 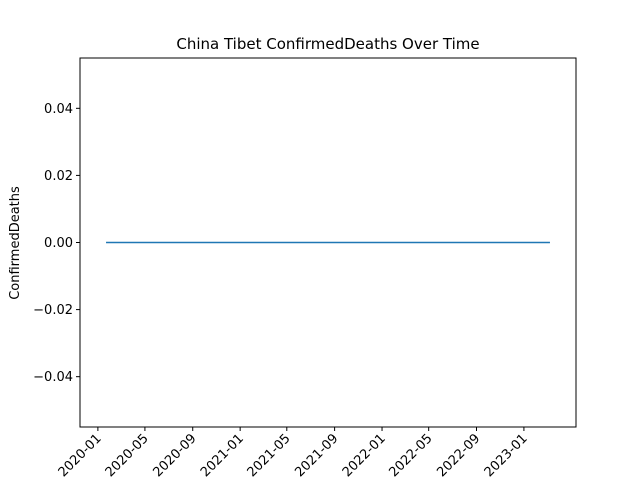 I want to click on y-tick-label: 0.00, so click(x=58, y=243).